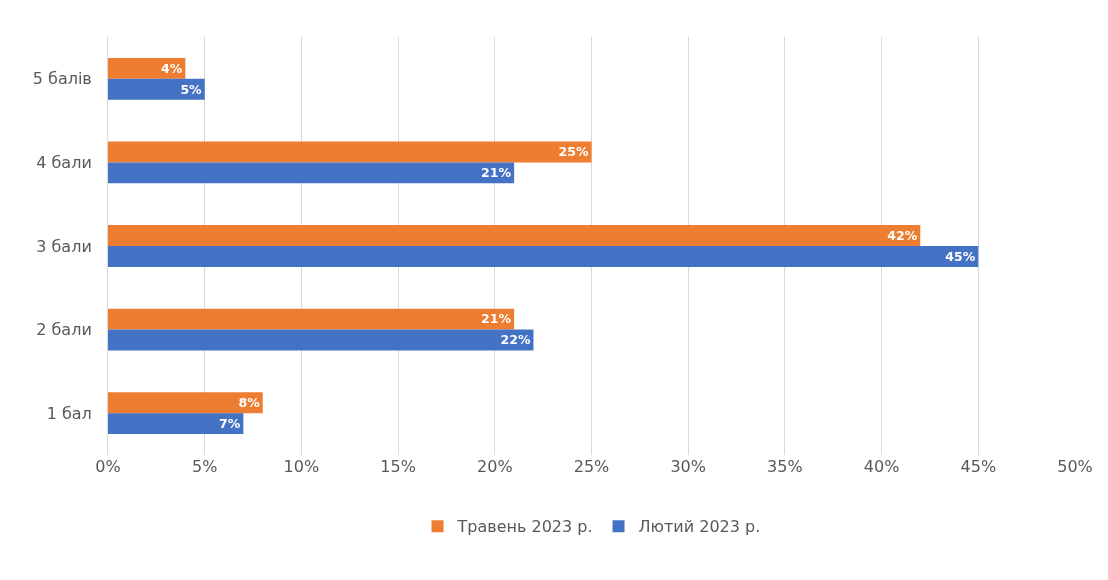 The width and height of the screenshot is (1108, 580). What do you see at coordinates (64, 330) in the screenshot?
I see `y-tick-label: 2 бали` at bounding box center [64, 330].